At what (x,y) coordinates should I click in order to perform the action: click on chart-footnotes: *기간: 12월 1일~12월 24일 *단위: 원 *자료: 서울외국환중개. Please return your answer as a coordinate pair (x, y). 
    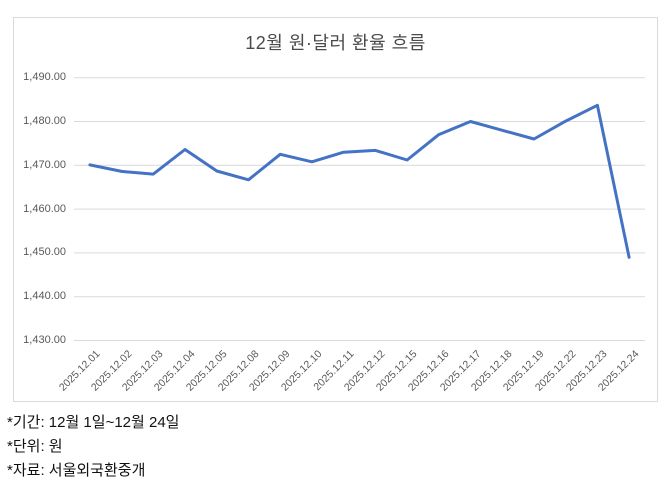
    Looking at the image, I should click on (93, 447).